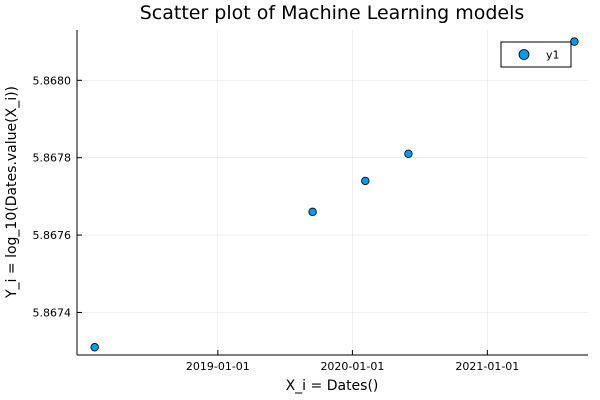 The width and height of the screenshot is (600, 400). I want to click on y-tick-label: 5.8674, so click(52, 312).